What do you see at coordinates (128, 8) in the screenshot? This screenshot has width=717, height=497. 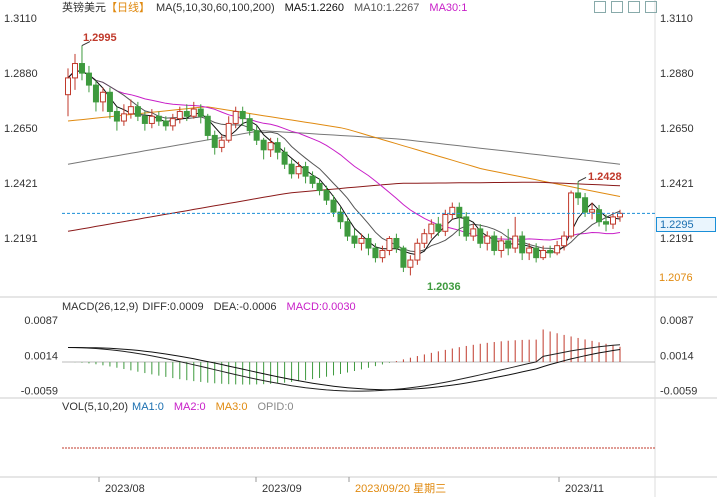 I see `period-label: 【日线】` at bounding box center [128, 8].